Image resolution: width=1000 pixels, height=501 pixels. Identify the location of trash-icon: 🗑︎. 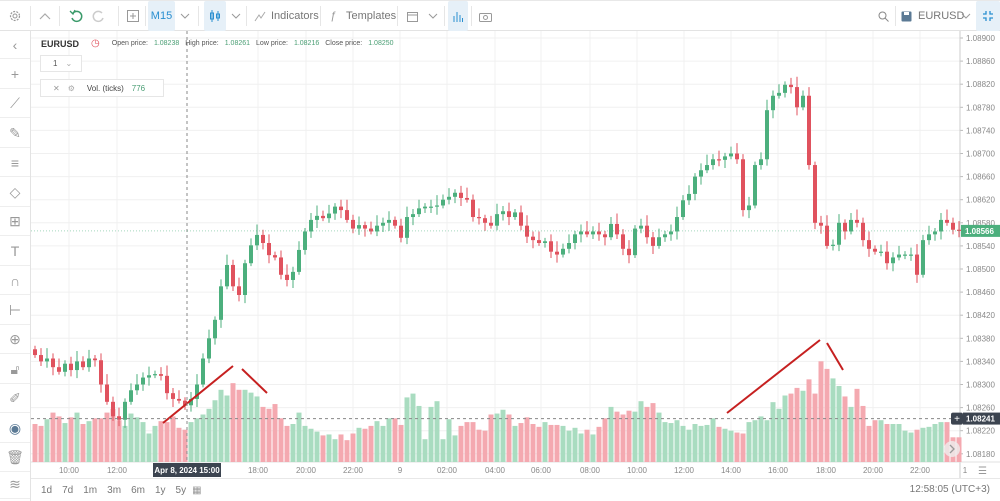
(15, 458).